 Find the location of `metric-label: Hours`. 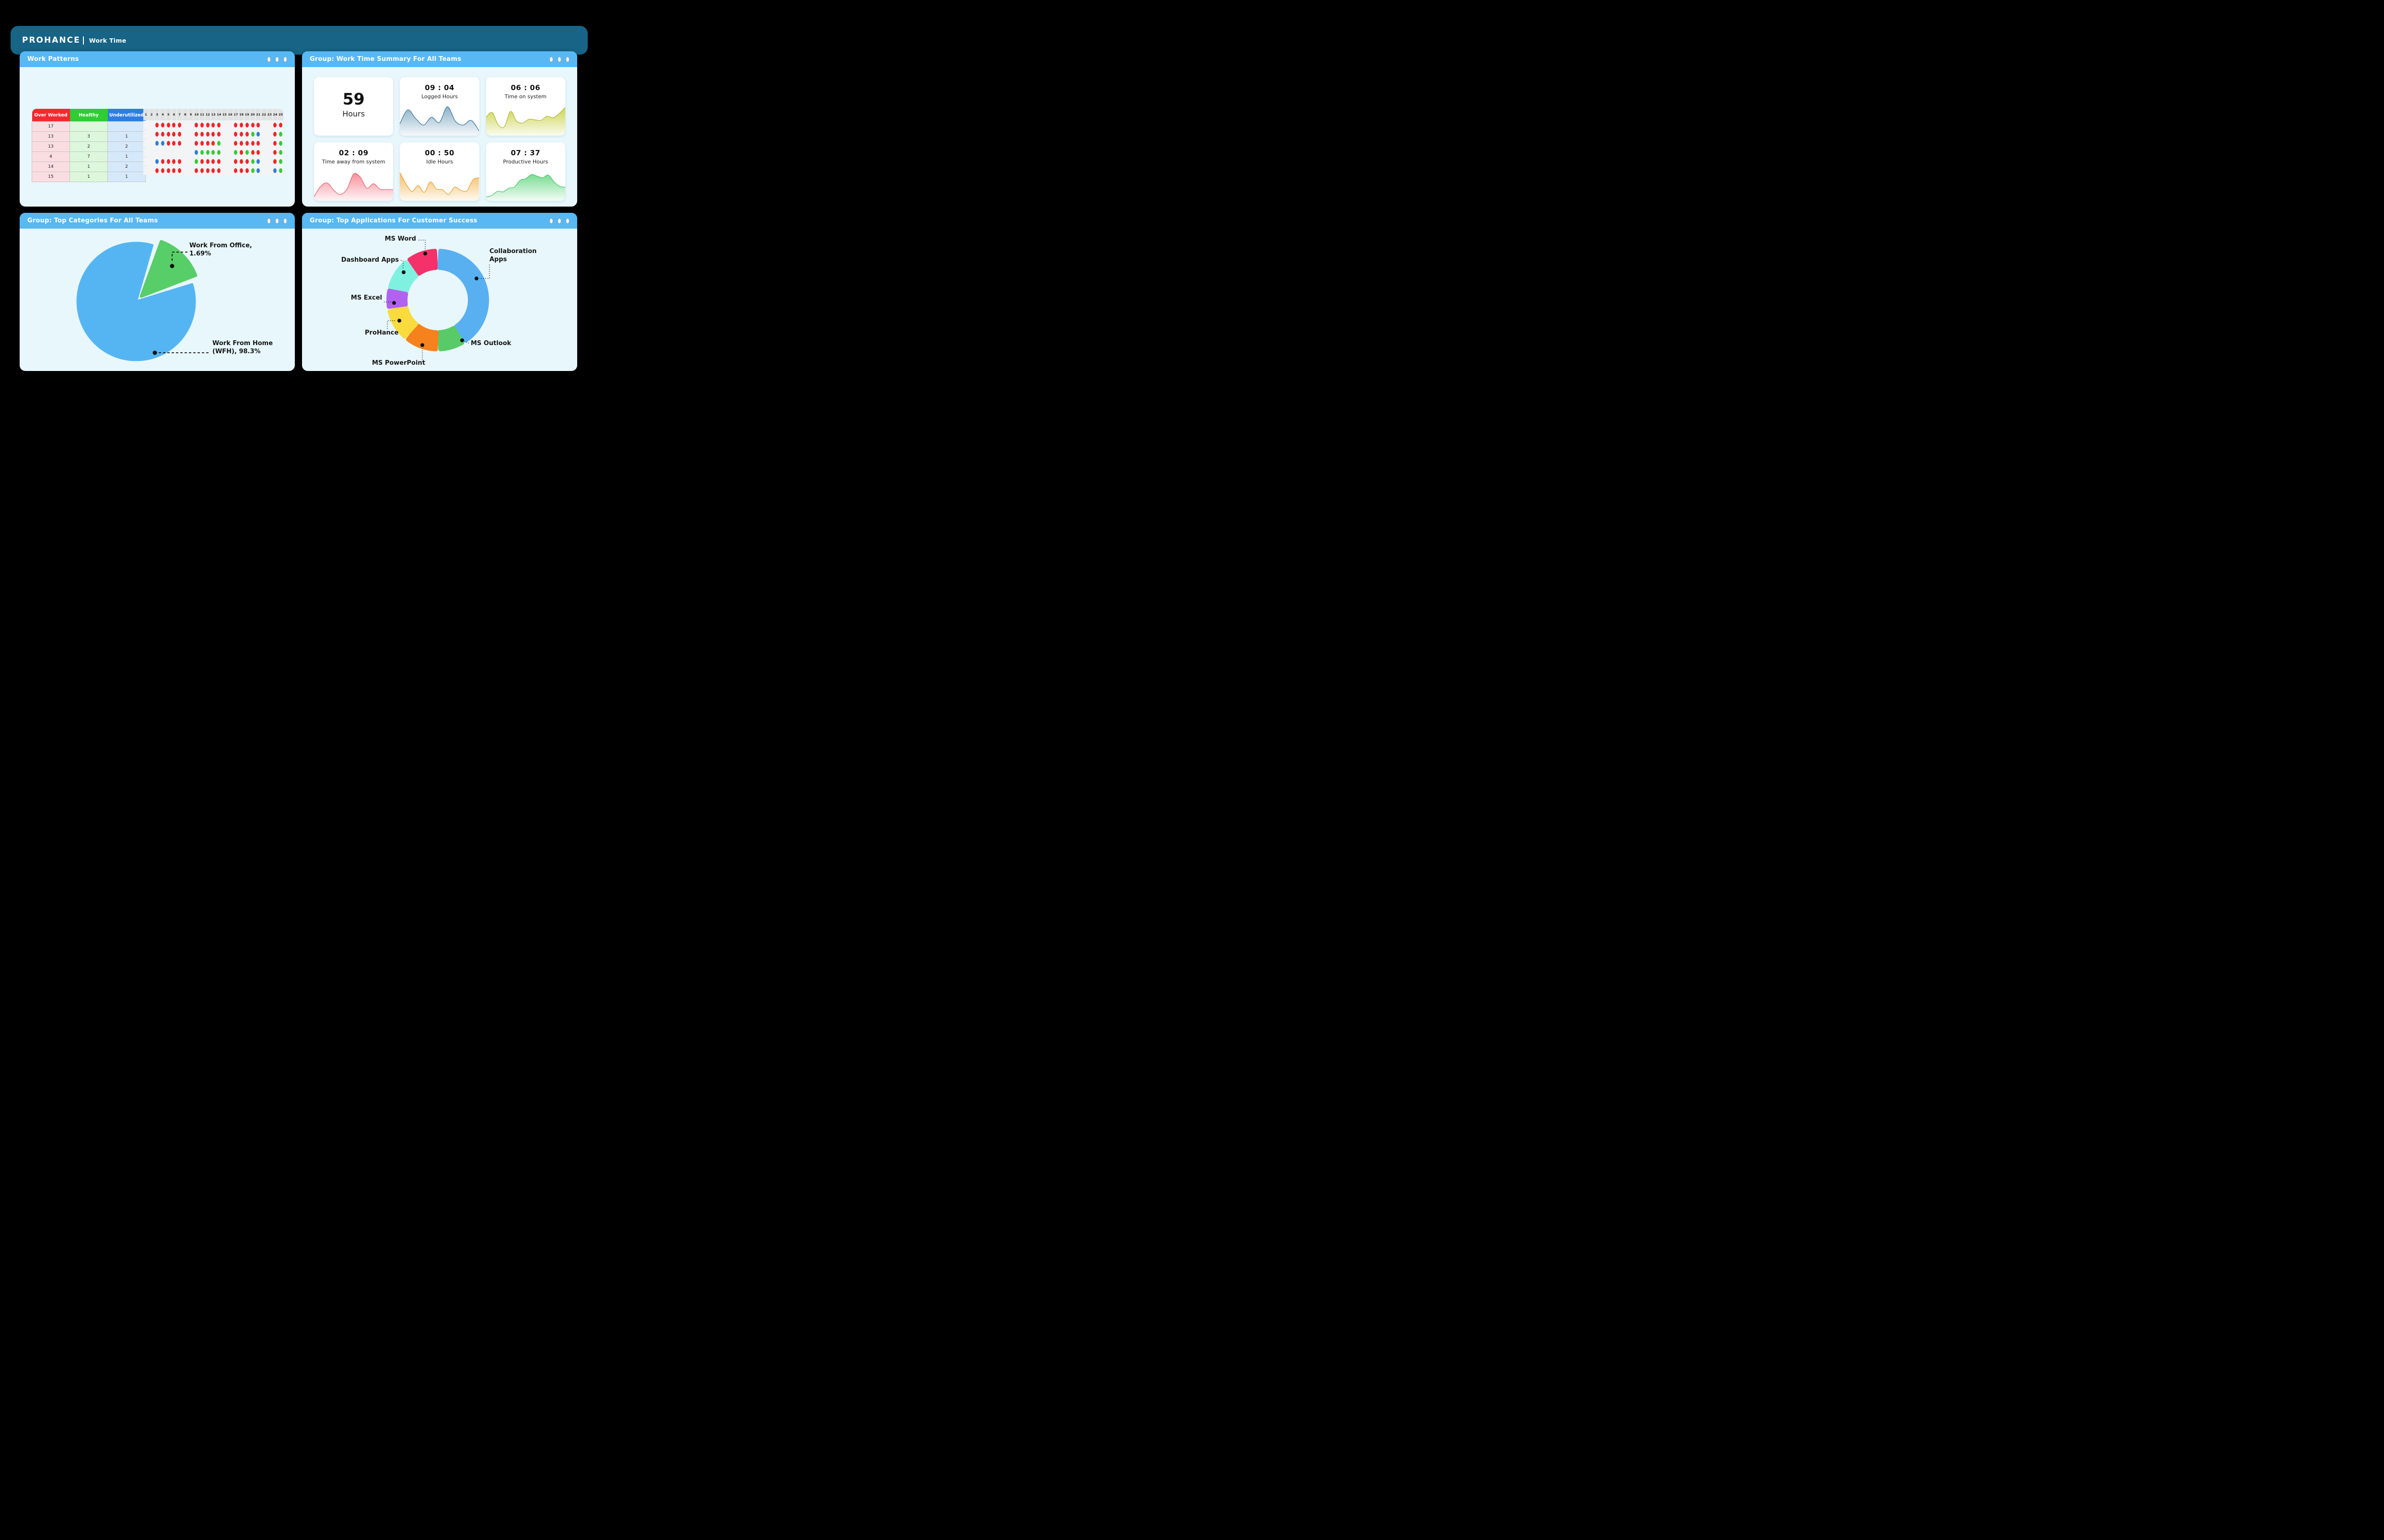

metric-label: Hours is located at coordinates (353, 113).